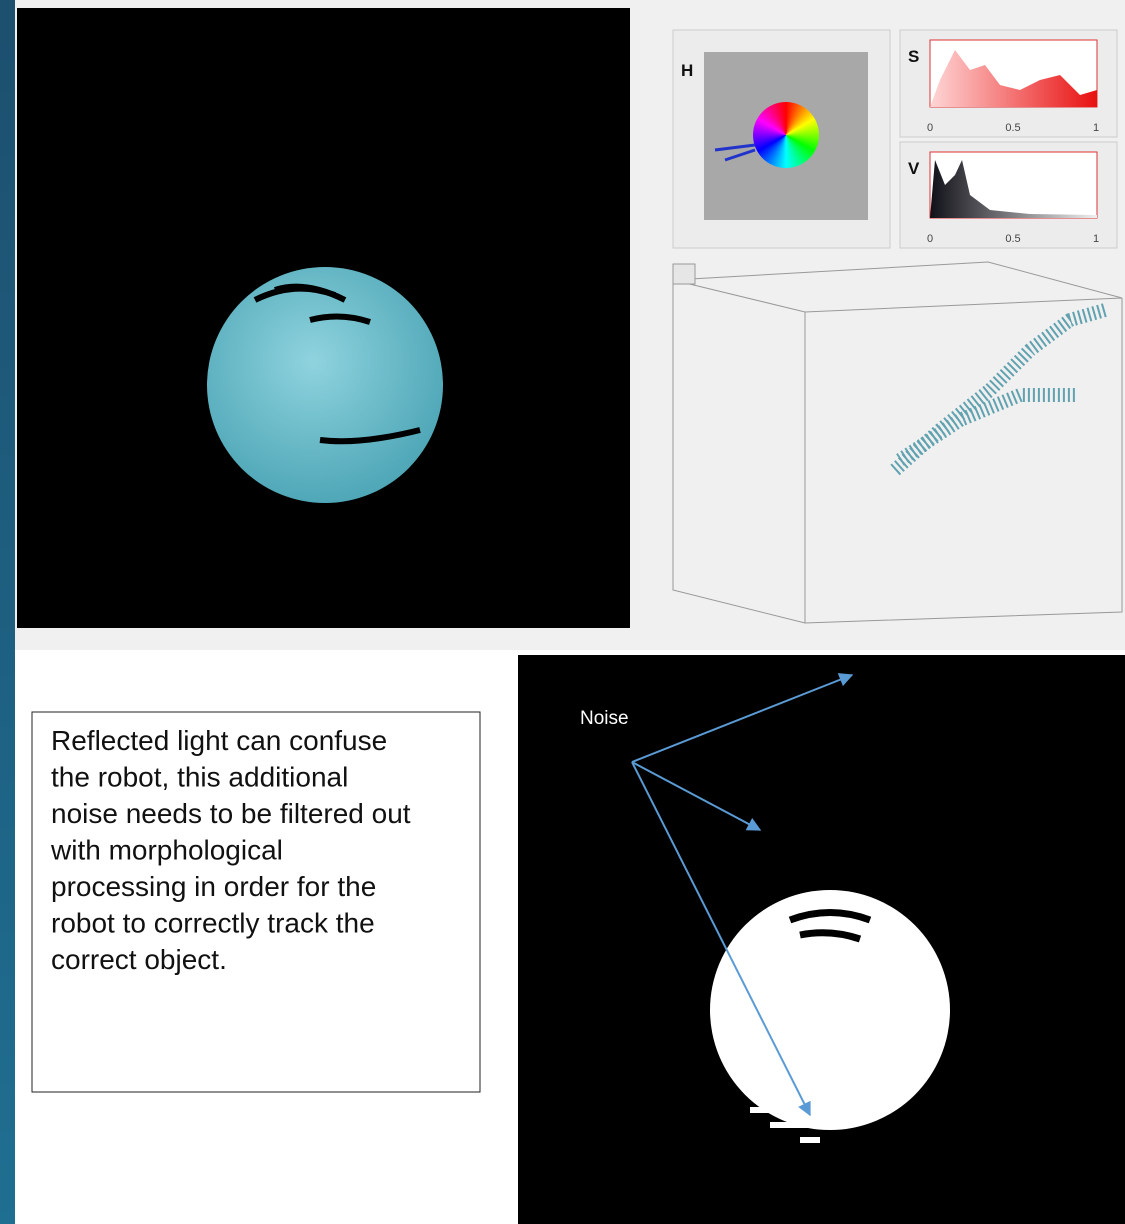  What do you see at coordinates (914, 168) in the screenshot?
I see `v-label: V` at bounding box center [914, 168].